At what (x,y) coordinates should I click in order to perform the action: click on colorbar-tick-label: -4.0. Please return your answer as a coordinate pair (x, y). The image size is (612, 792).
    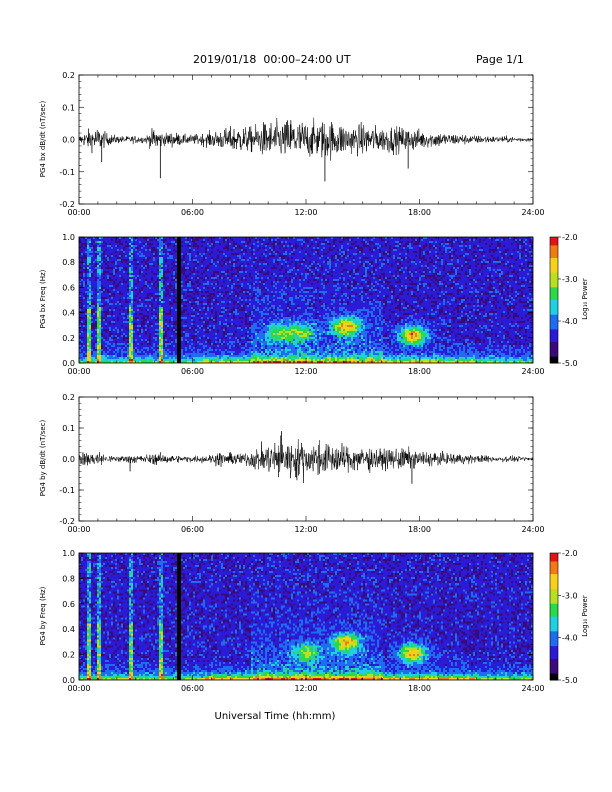
    Looking at the image, I should click on (570, 321).